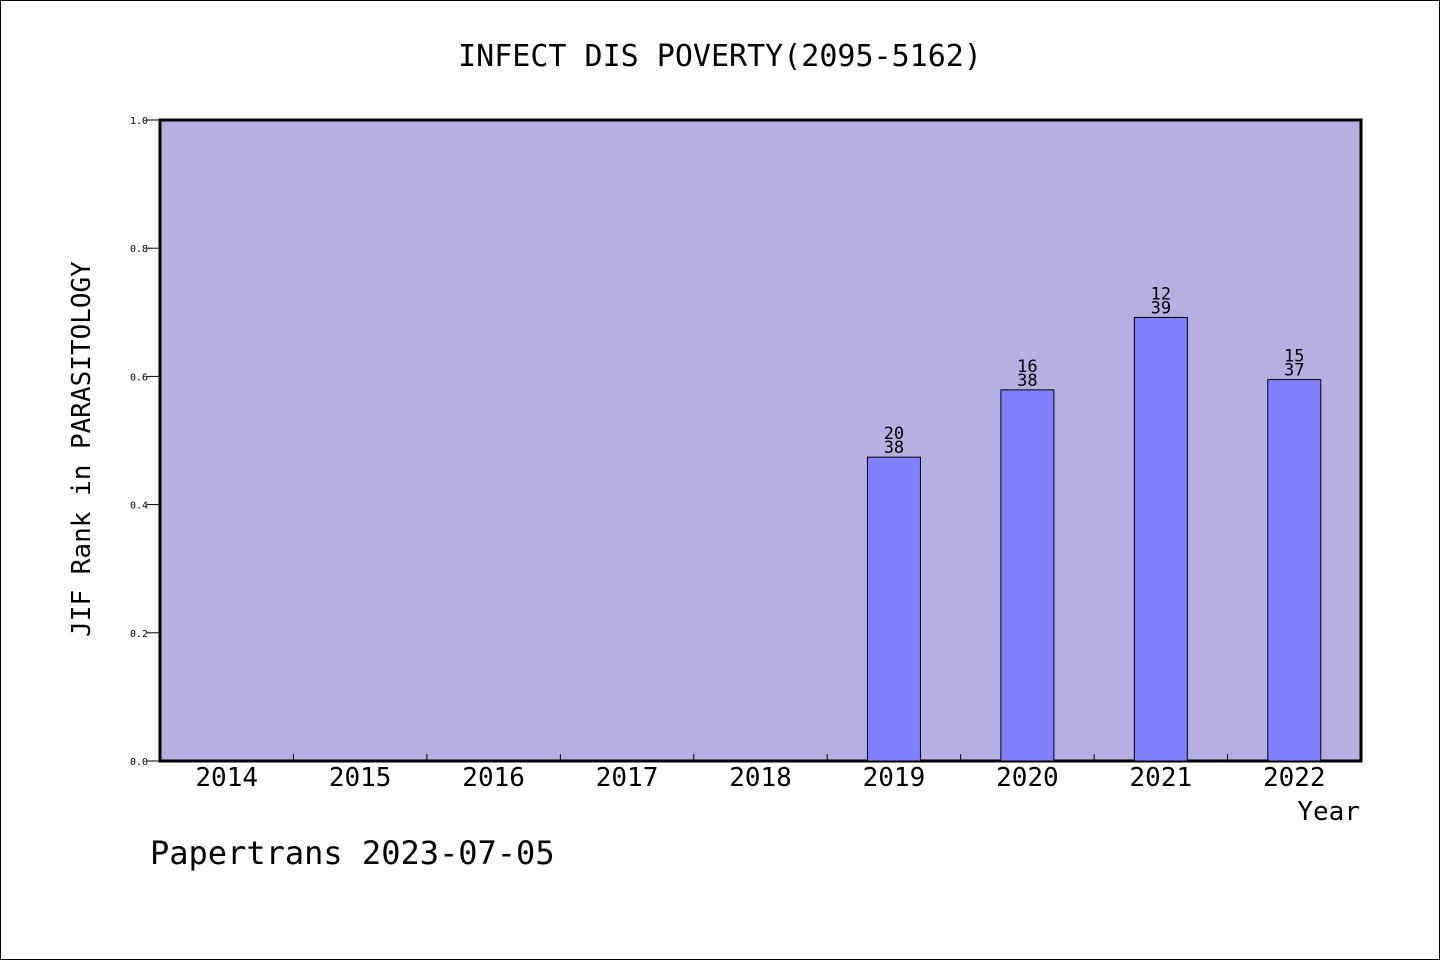  Describe the element at coordinates (1294, 357) in the screenshot. I see `bar-rank-label: 15` at that location.